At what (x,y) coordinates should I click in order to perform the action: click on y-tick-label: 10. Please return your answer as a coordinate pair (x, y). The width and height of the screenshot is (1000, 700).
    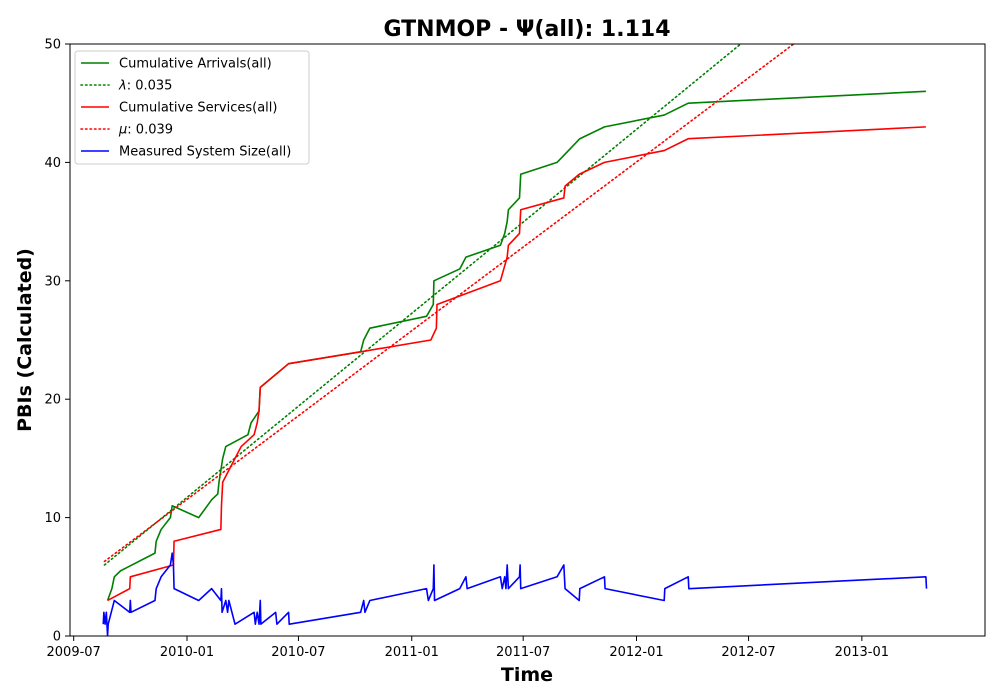
    Looking at the image, I should click on (52, 518).